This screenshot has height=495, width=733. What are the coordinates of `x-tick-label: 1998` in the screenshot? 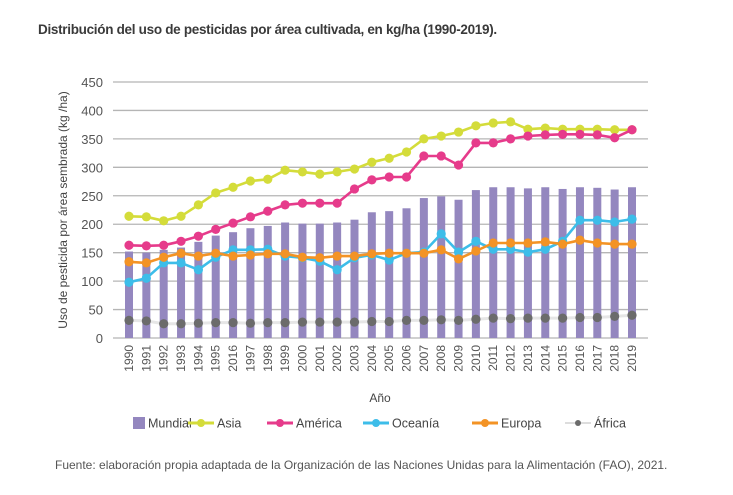 It's located at (268, 358).